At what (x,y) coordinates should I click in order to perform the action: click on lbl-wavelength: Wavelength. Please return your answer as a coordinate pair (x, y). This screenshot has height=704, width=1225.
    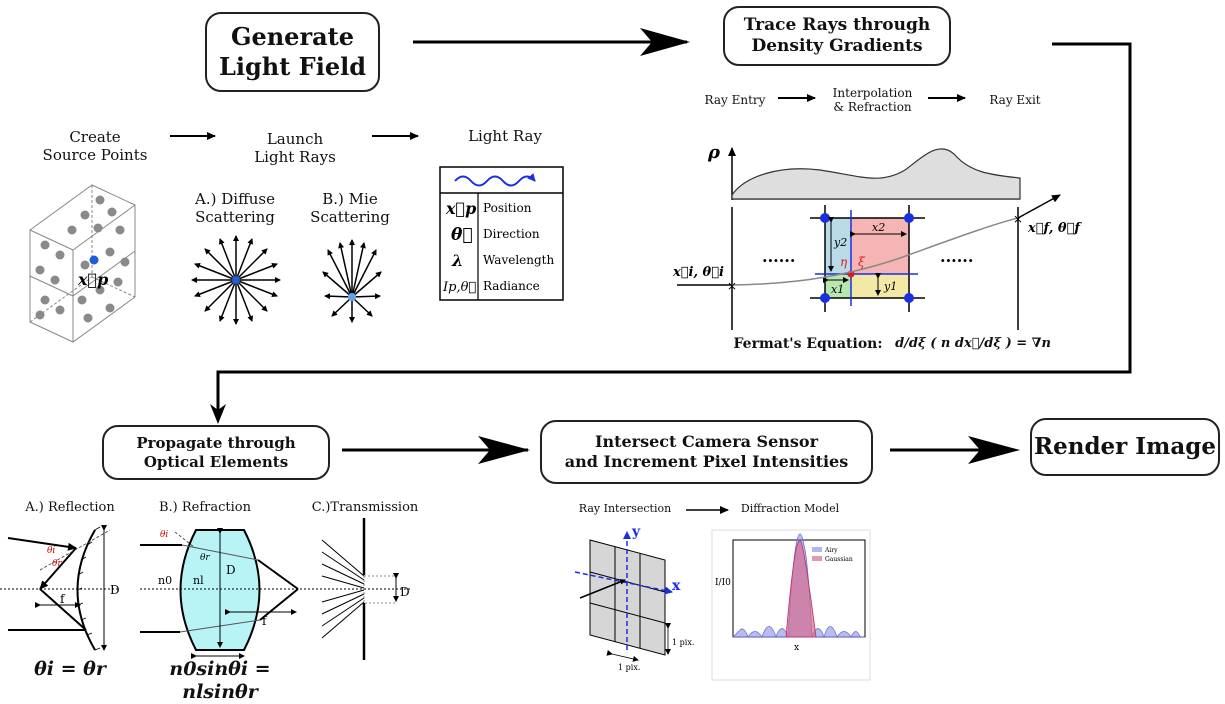
    Looking at the image, I should click on (518, 260).